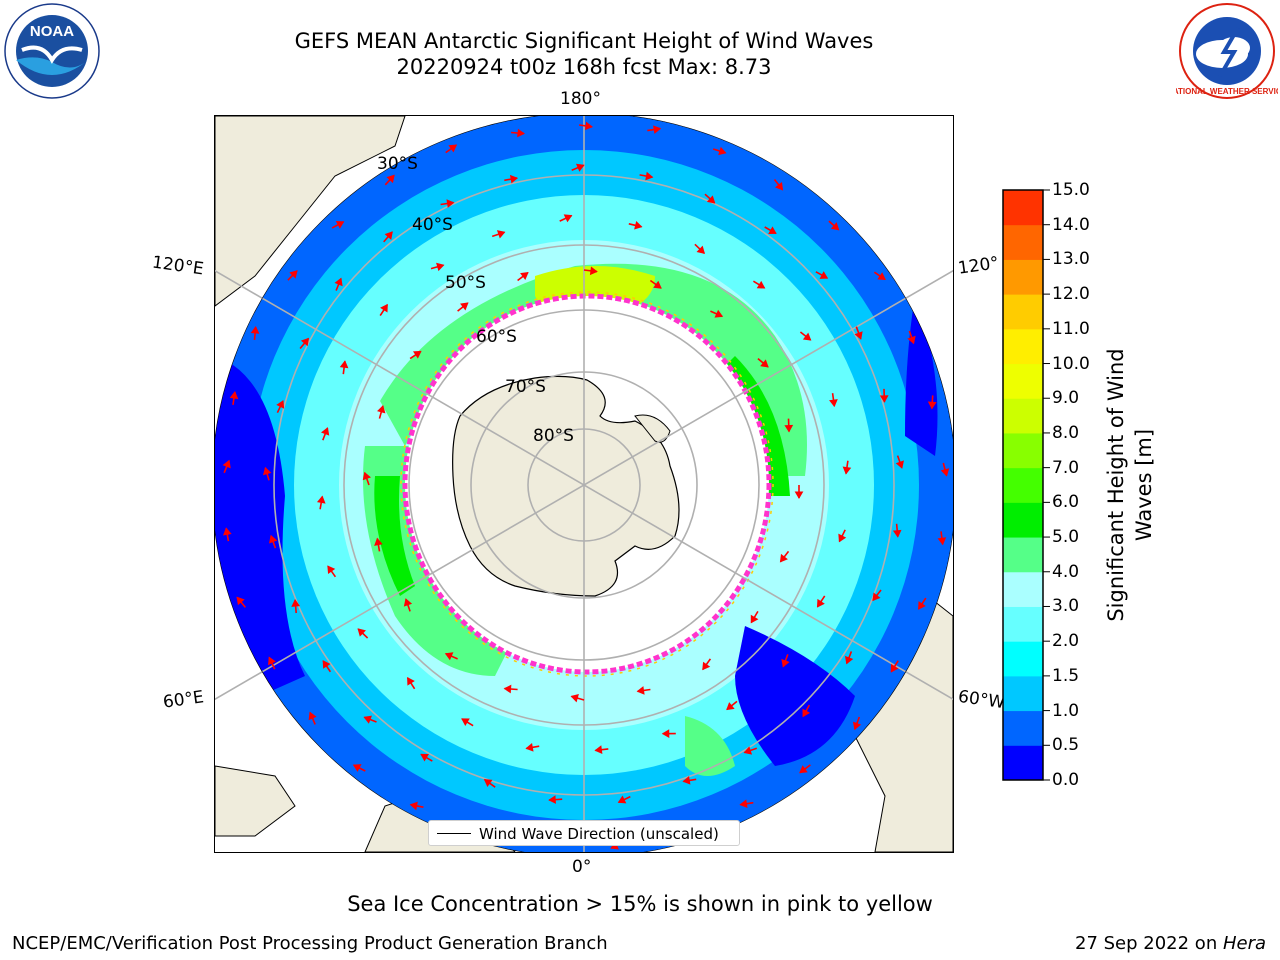  Describe the element at coordinates (1066, 467) in the screenshot. I see `colorbar-tick-label: 7.0` at that location.